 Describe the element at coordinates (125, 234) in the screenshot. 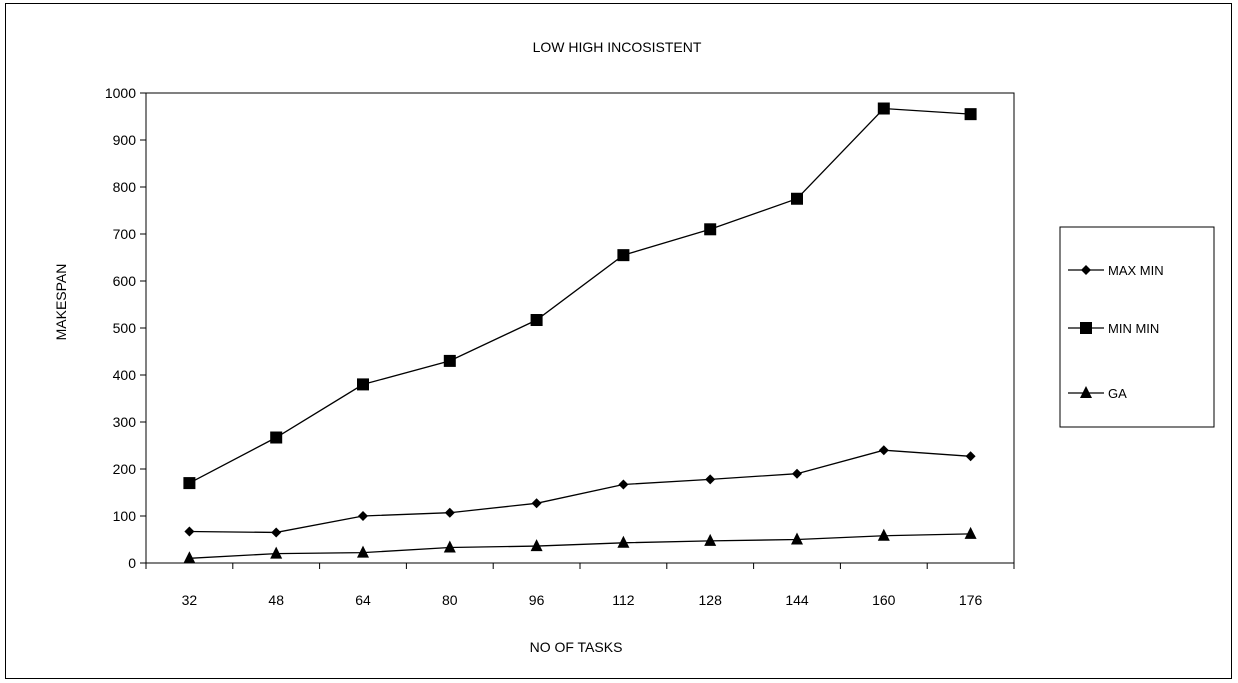

I see `y-tick-label: 700` at that location.